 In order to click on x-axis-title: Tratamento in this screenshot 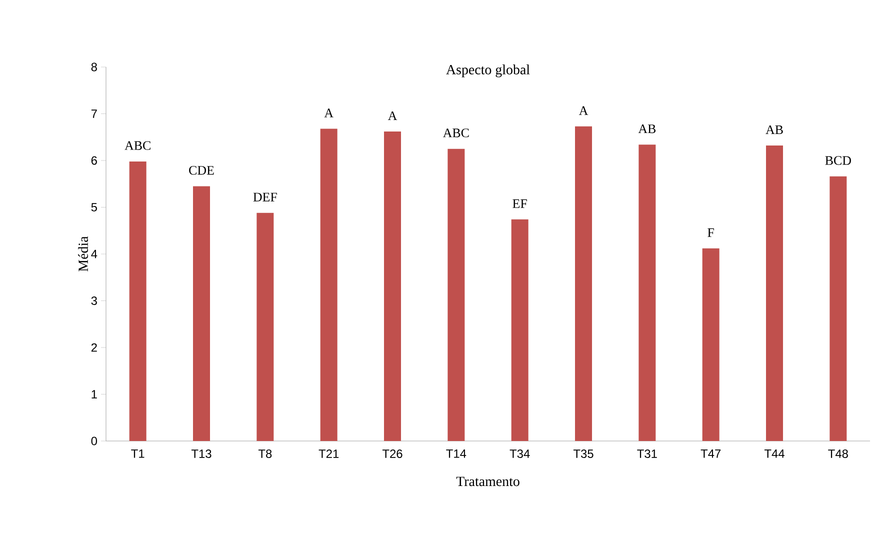, I will do `click(488, 481)`.